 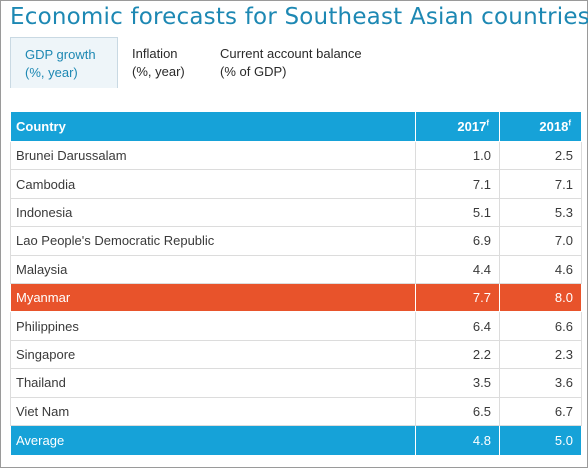 I want to click on header-country: Country, so click(x=213, y=126).